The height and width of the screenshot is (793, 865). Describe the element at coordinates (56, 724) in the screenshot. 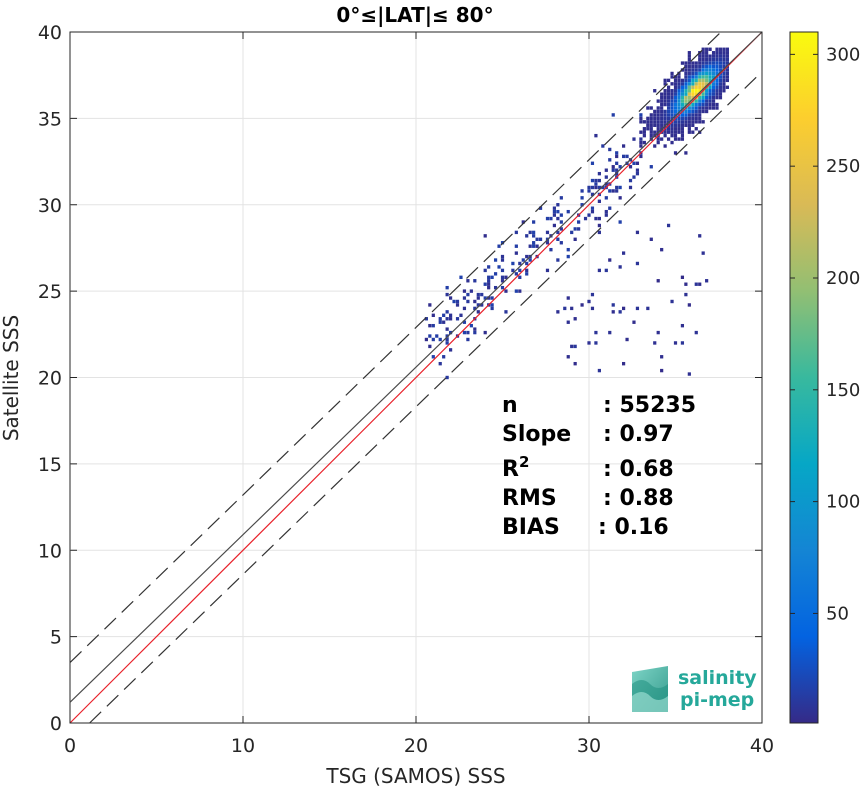

I see `y-tick-label: 0` at that location.